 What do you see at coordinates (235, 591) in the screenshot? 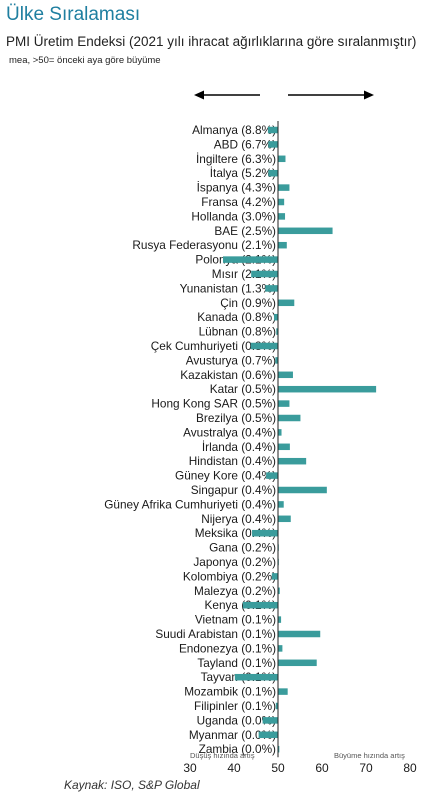
I see `category-label: Malezya (0.2%)` at bounding box center [235, 591].